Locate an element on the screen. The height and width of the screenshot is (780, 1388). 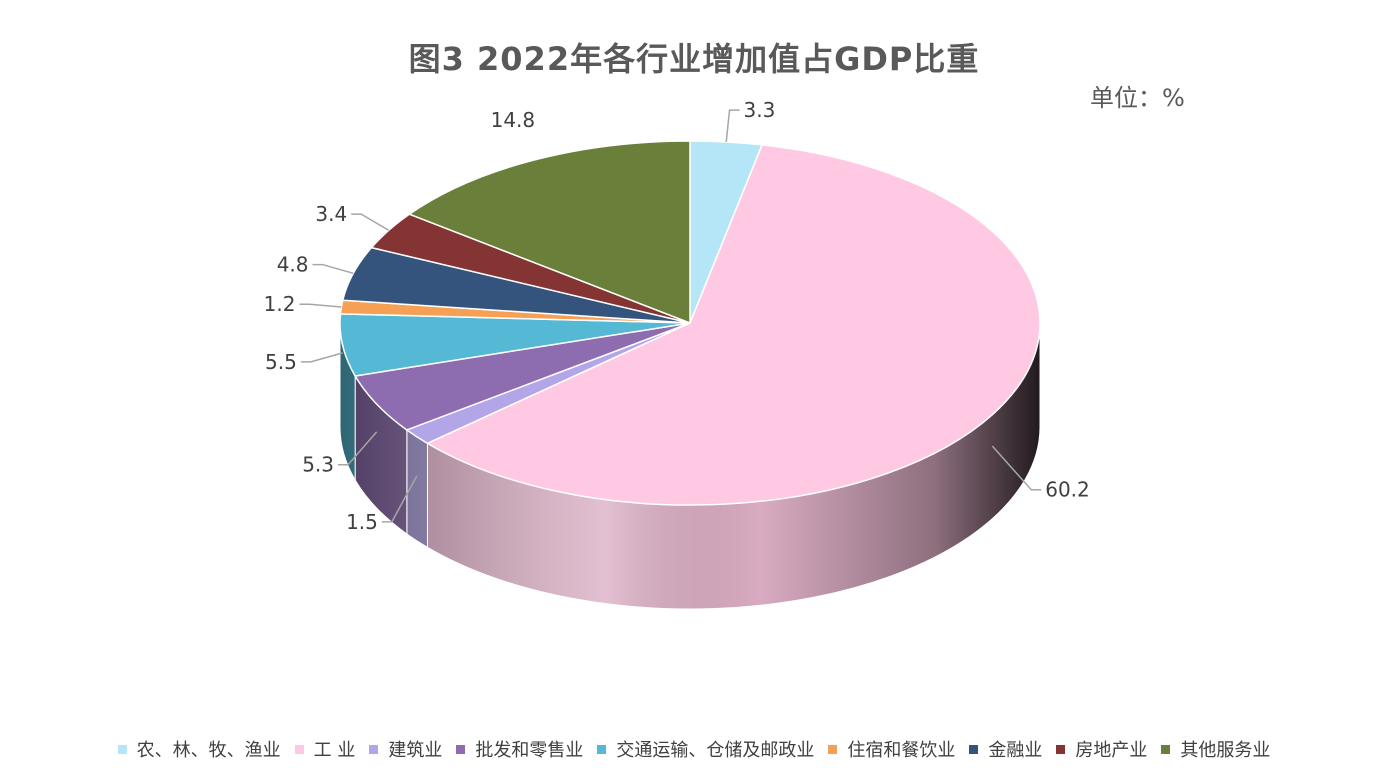
chart-title: 图3 2022年各行业增加值占GDP比重 is located at coordinates (694, 59).